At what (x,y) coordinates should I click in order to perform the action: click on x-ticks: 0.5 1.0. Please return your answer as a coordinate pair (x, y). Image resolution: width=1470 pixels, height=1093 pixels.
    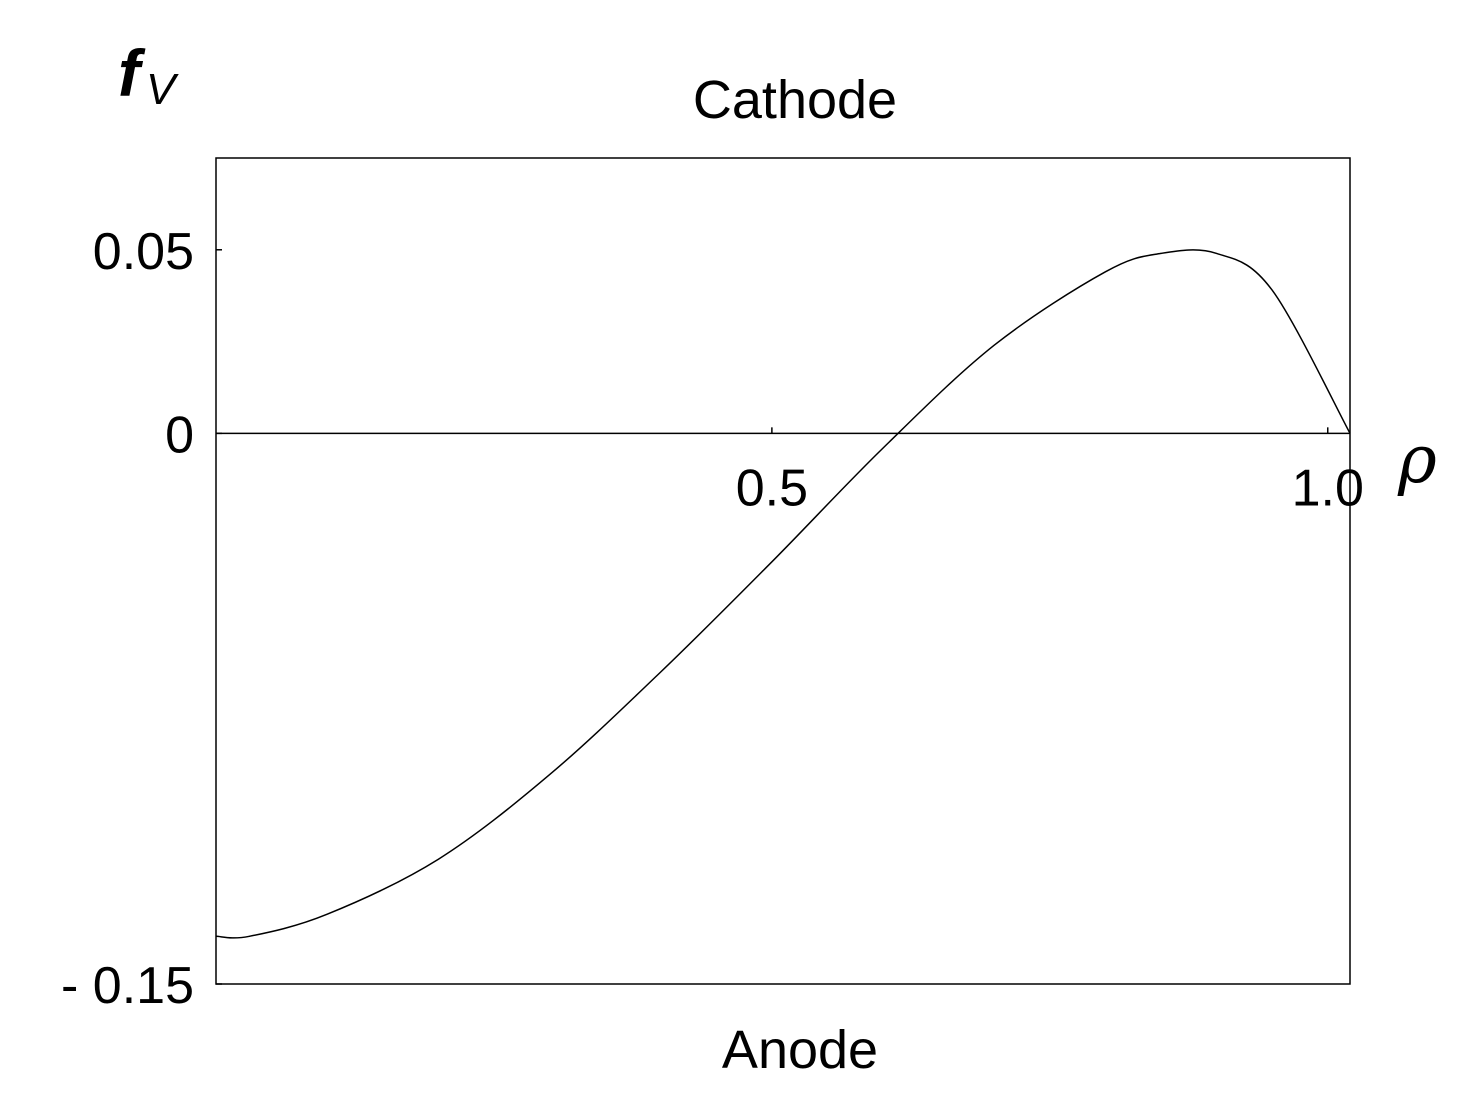
    Looking at the image, I should click on (1050, 472).